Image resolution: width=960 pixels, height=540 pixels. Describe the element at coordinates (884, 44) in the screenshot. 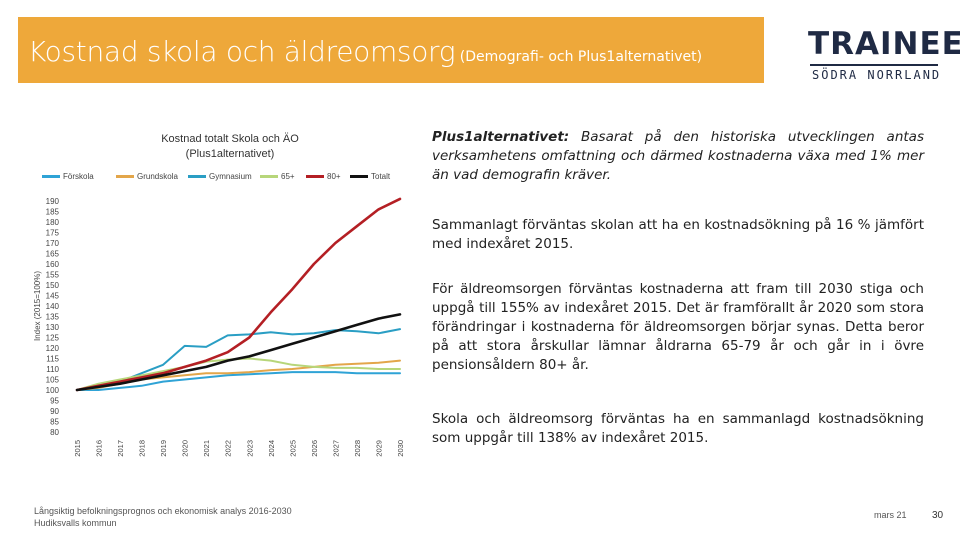

I see `logo-main-text: TRAINEE` at that location.